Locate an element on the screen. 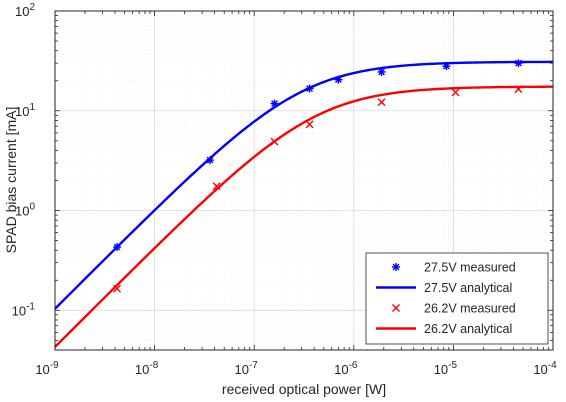 The height and width of the screenshot is (402, 566). y-tick-label: 10⁻¹ is located at coordinates (24, 309).